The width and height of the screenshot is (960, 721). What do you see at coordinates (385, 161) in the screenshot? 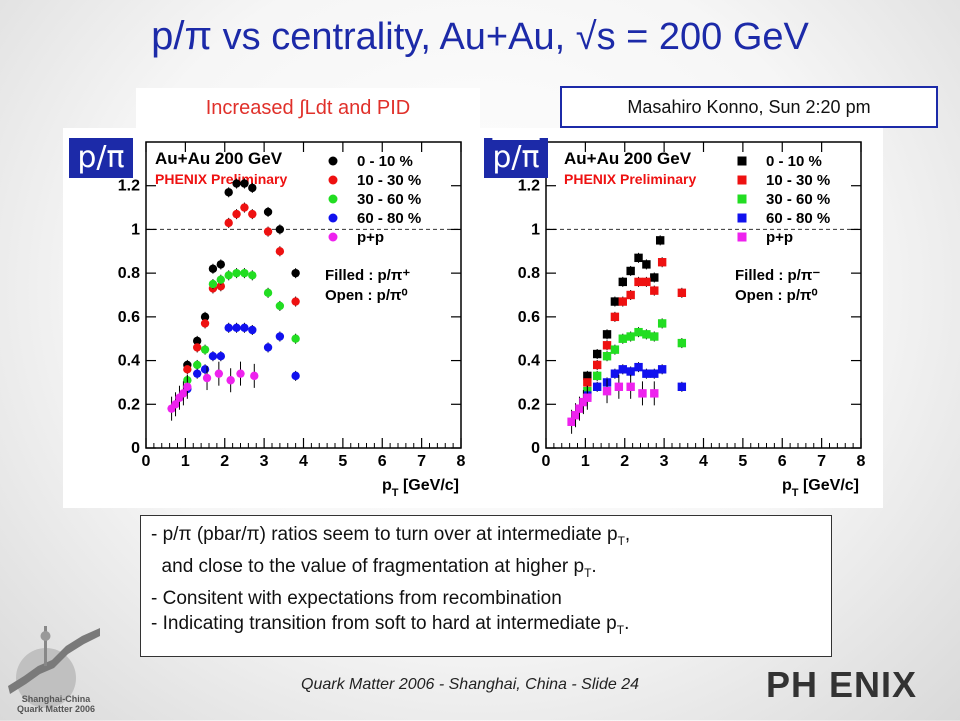
I see `legend-label: 0 - 10 %` at bounding box center [385, 161].